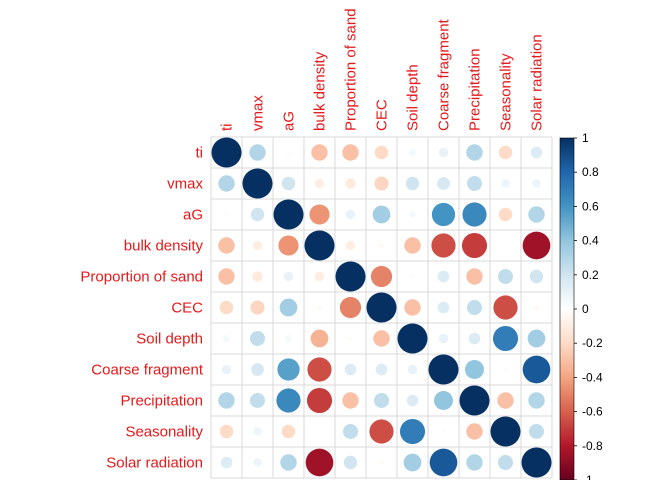 Image resolution: width=672 pixels, height=480 pixels. Describe the element at coordinates (154, 463) in the screenshot. I see `row-label: Solar radiation` at that location.